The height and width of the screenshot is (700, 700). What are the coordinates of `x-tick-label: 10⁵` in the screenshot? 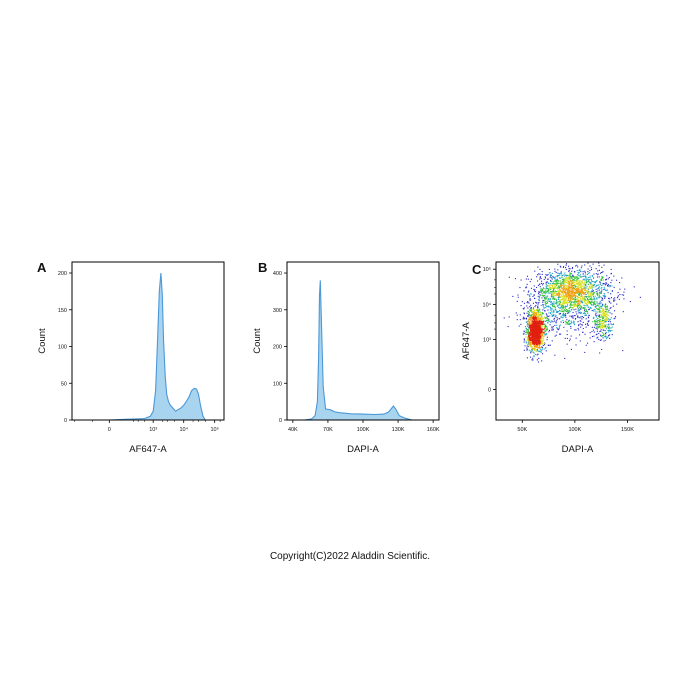 It's located at (214, 429).